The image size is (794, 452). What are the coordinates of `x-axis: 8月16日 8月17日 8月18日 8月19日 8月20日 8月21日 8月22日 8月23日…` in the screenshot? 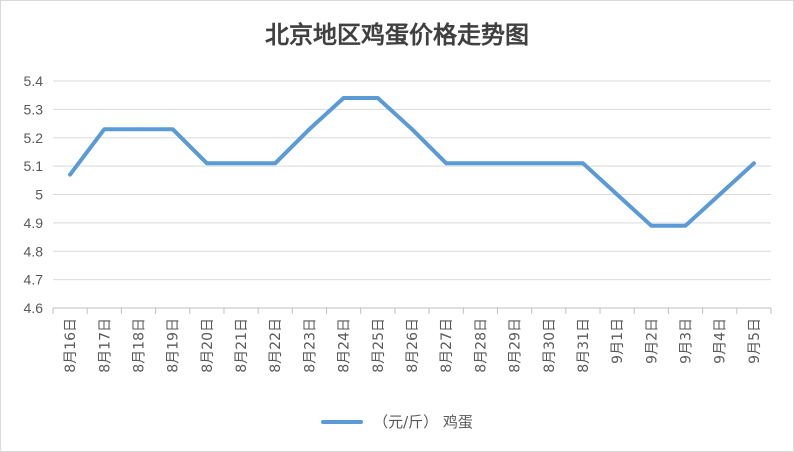 It's located at (412, 340).